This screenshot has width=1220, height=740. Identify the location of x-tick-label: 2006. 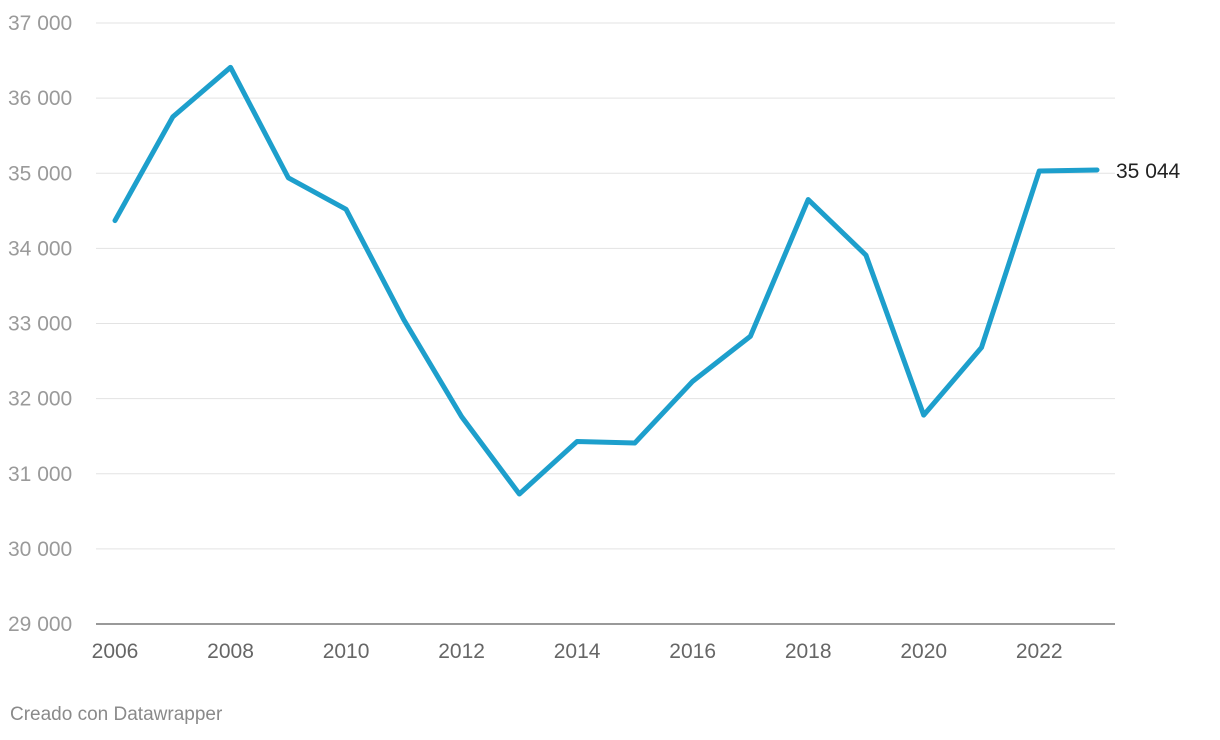
(115, 651).